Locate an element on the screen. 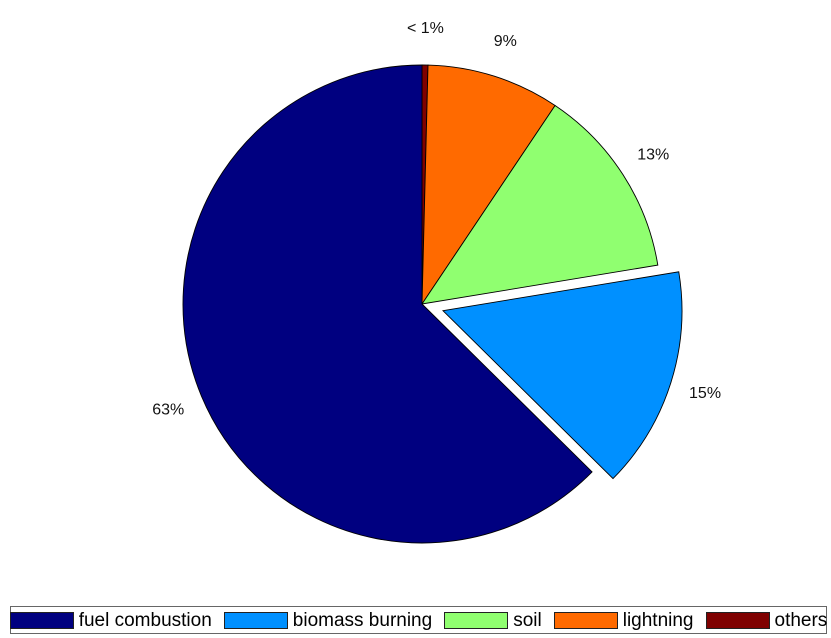 The width and height of the screenshot is (831, 638). pie-label-others: < 1% is located at coordinates (425, 28).